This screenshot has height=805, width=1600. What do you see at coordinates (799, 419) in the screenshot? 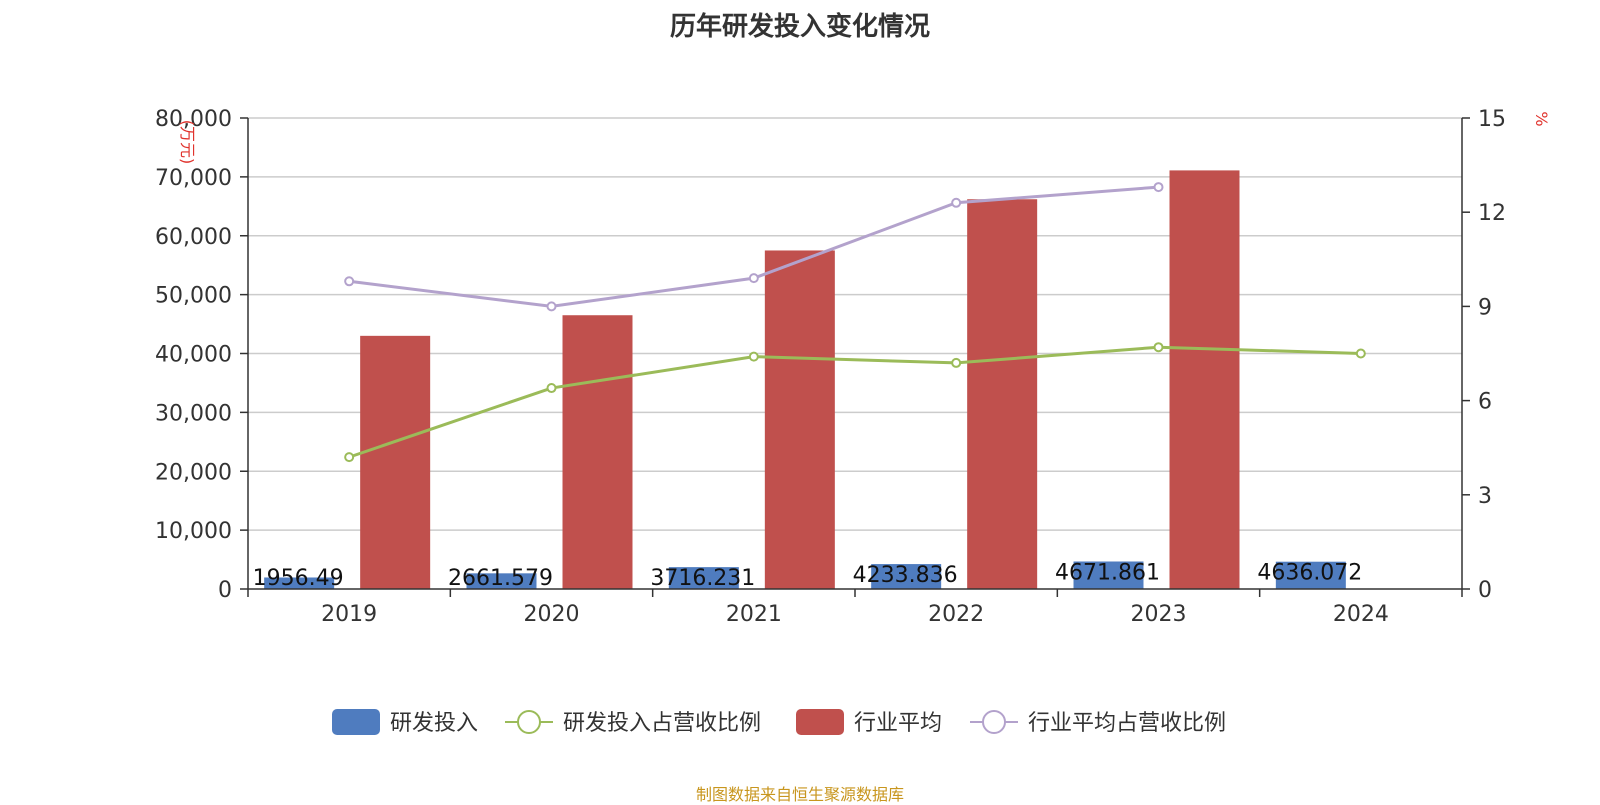
I see `bar-行业平均-2021` at bounding box center [799, 419].